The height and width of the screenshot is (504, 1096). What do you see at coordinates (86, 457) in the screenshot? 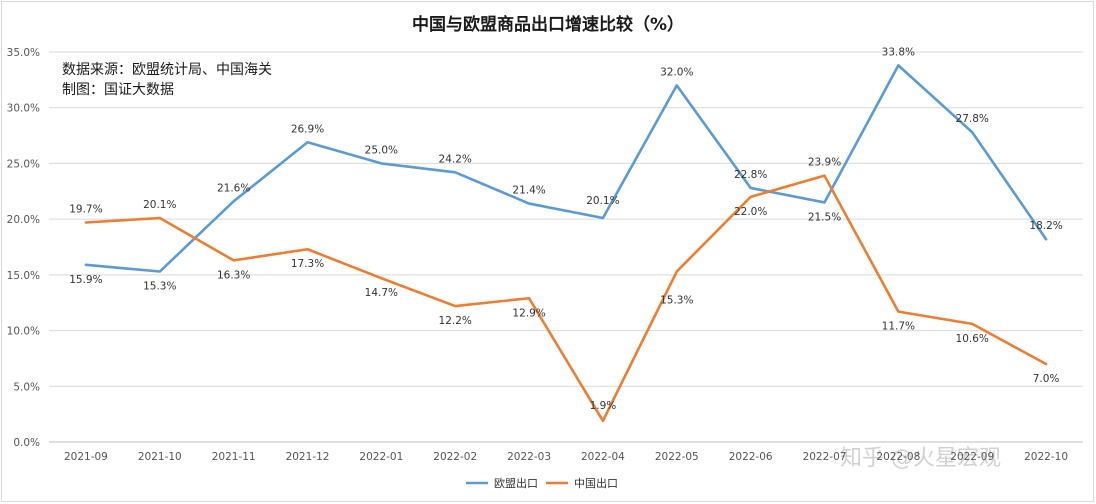
I see `x-tick-label: 2021-09` at bounding box center [86, 457].